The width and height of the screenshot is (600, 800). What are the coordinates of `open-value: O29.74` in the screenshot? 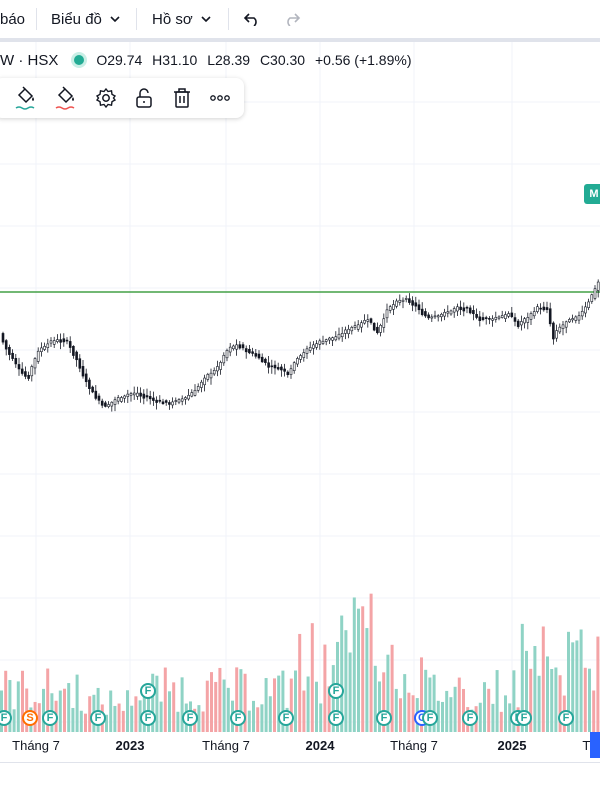 It's located at (119, 60).